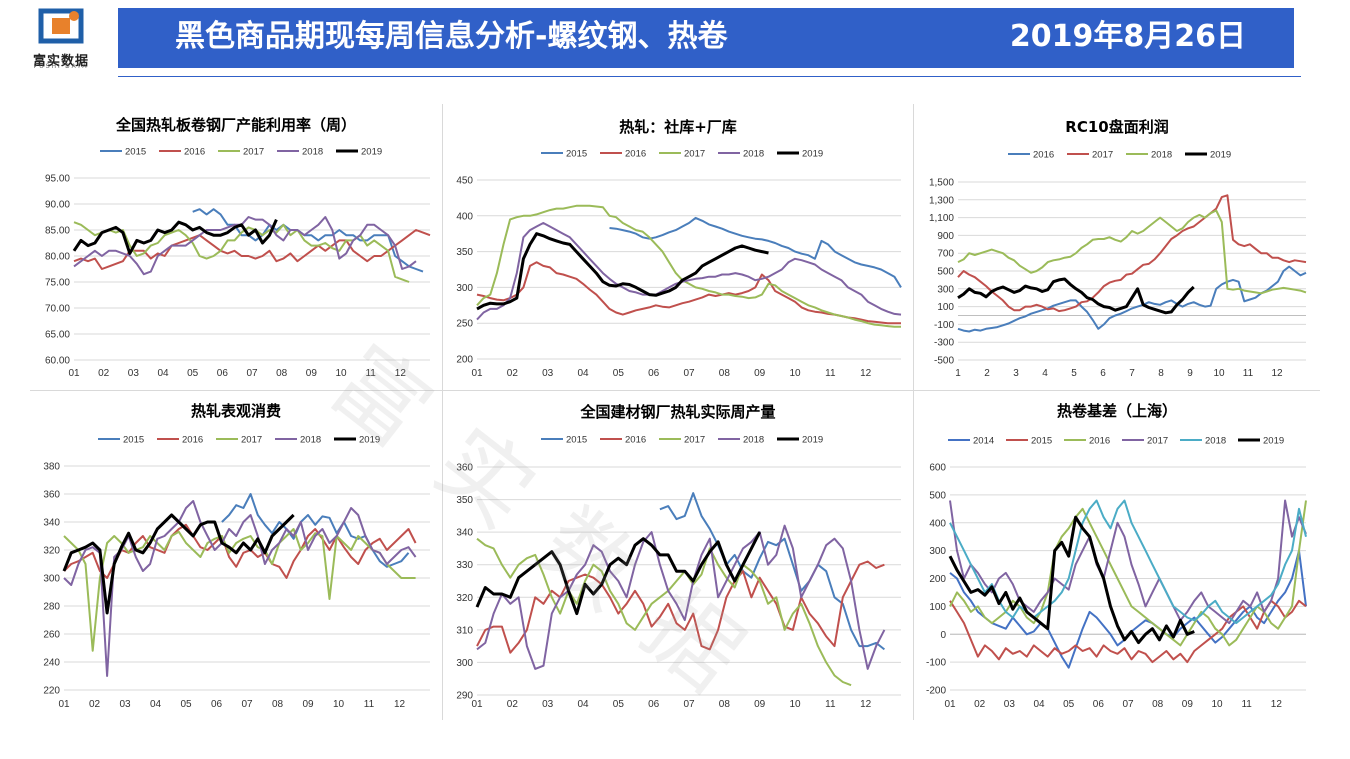  I want to click on y-tick-label: 500, so click(945, 272).